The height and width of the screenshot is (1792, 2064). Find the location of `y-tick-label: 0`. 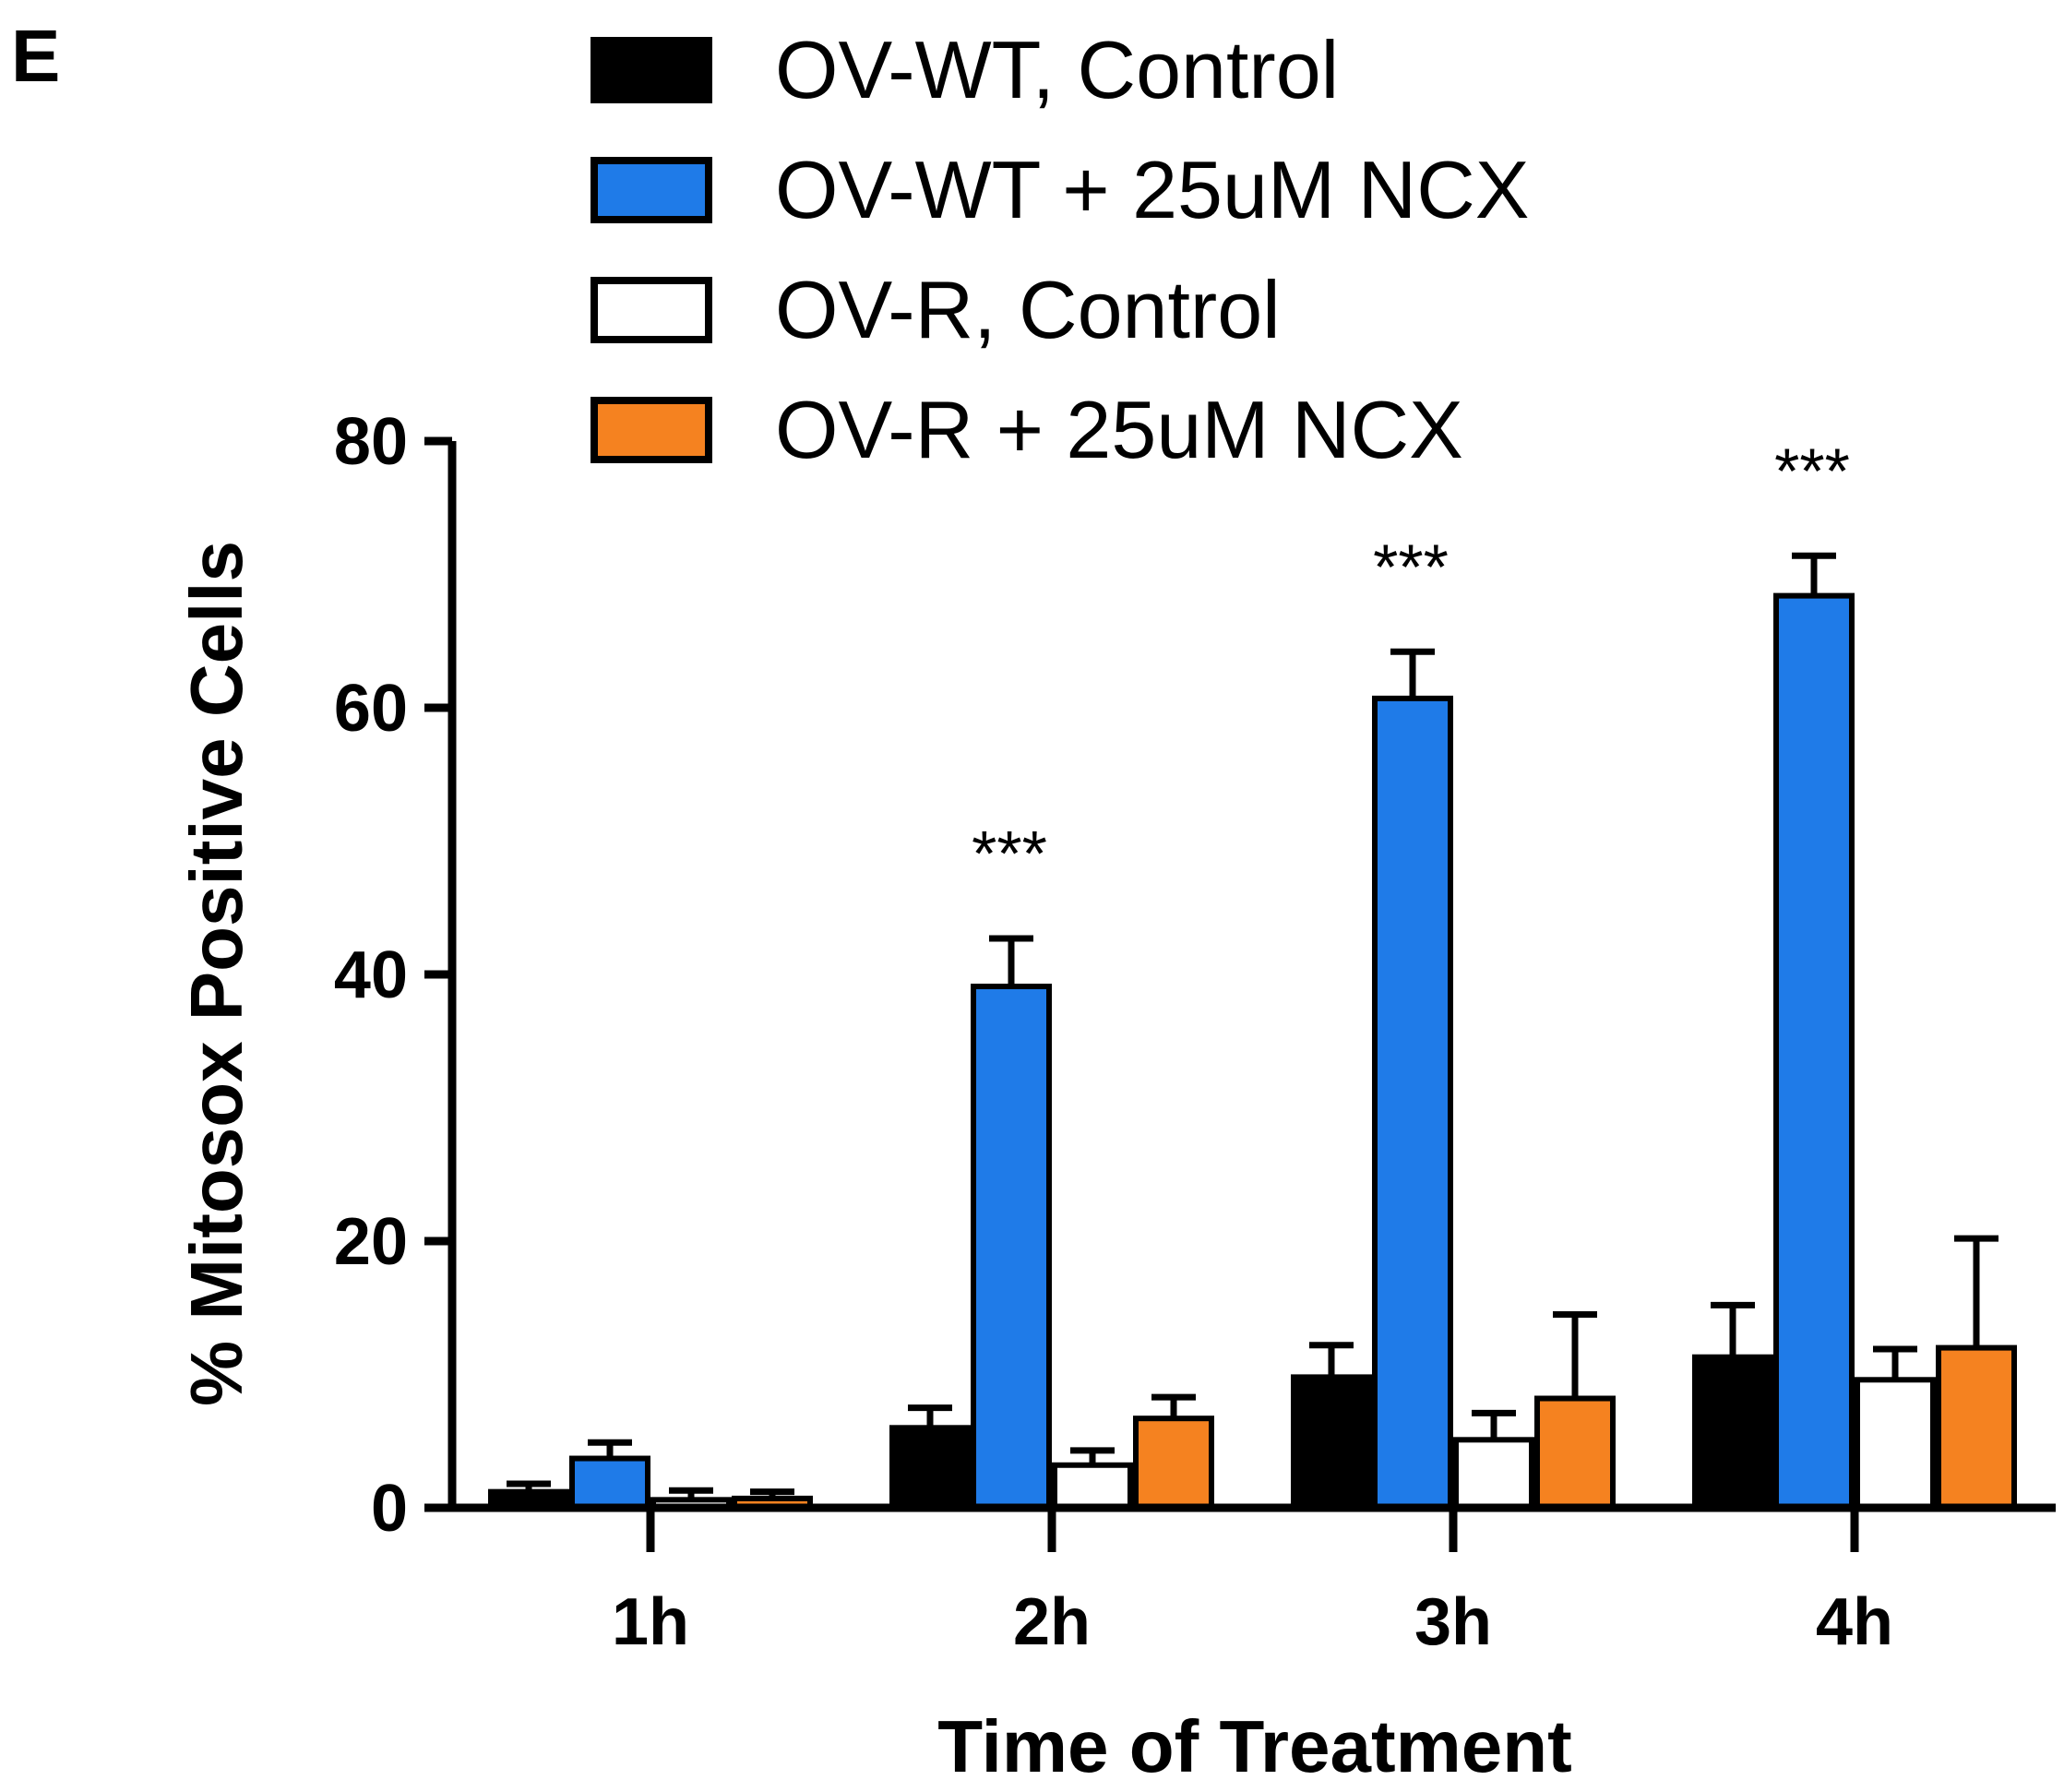

y-tick-label: 0 is located at coordinates (389, 1509).